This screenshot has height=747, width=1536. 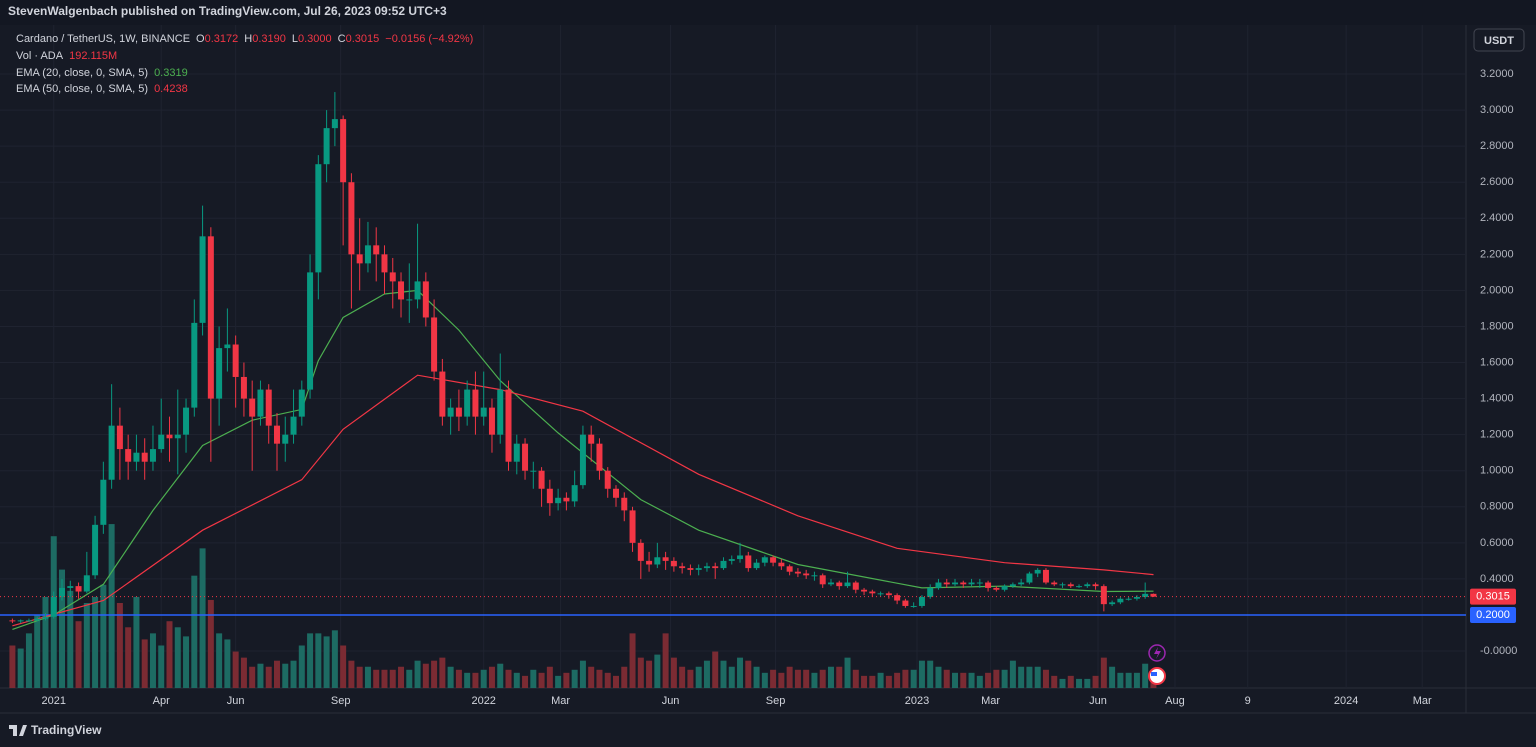 What do you see at coordinates (171, 89) in the screenshot?
I see `ema50-value: 0.4238` at bounding box center [171, 89].